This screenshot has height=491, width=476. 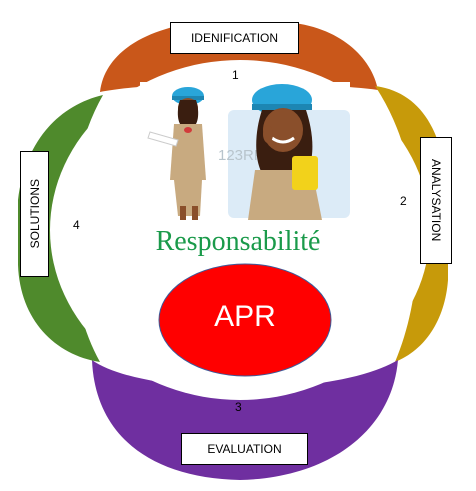 I want to click on engineer-woman-left-icon, so click(x=176, y=153).